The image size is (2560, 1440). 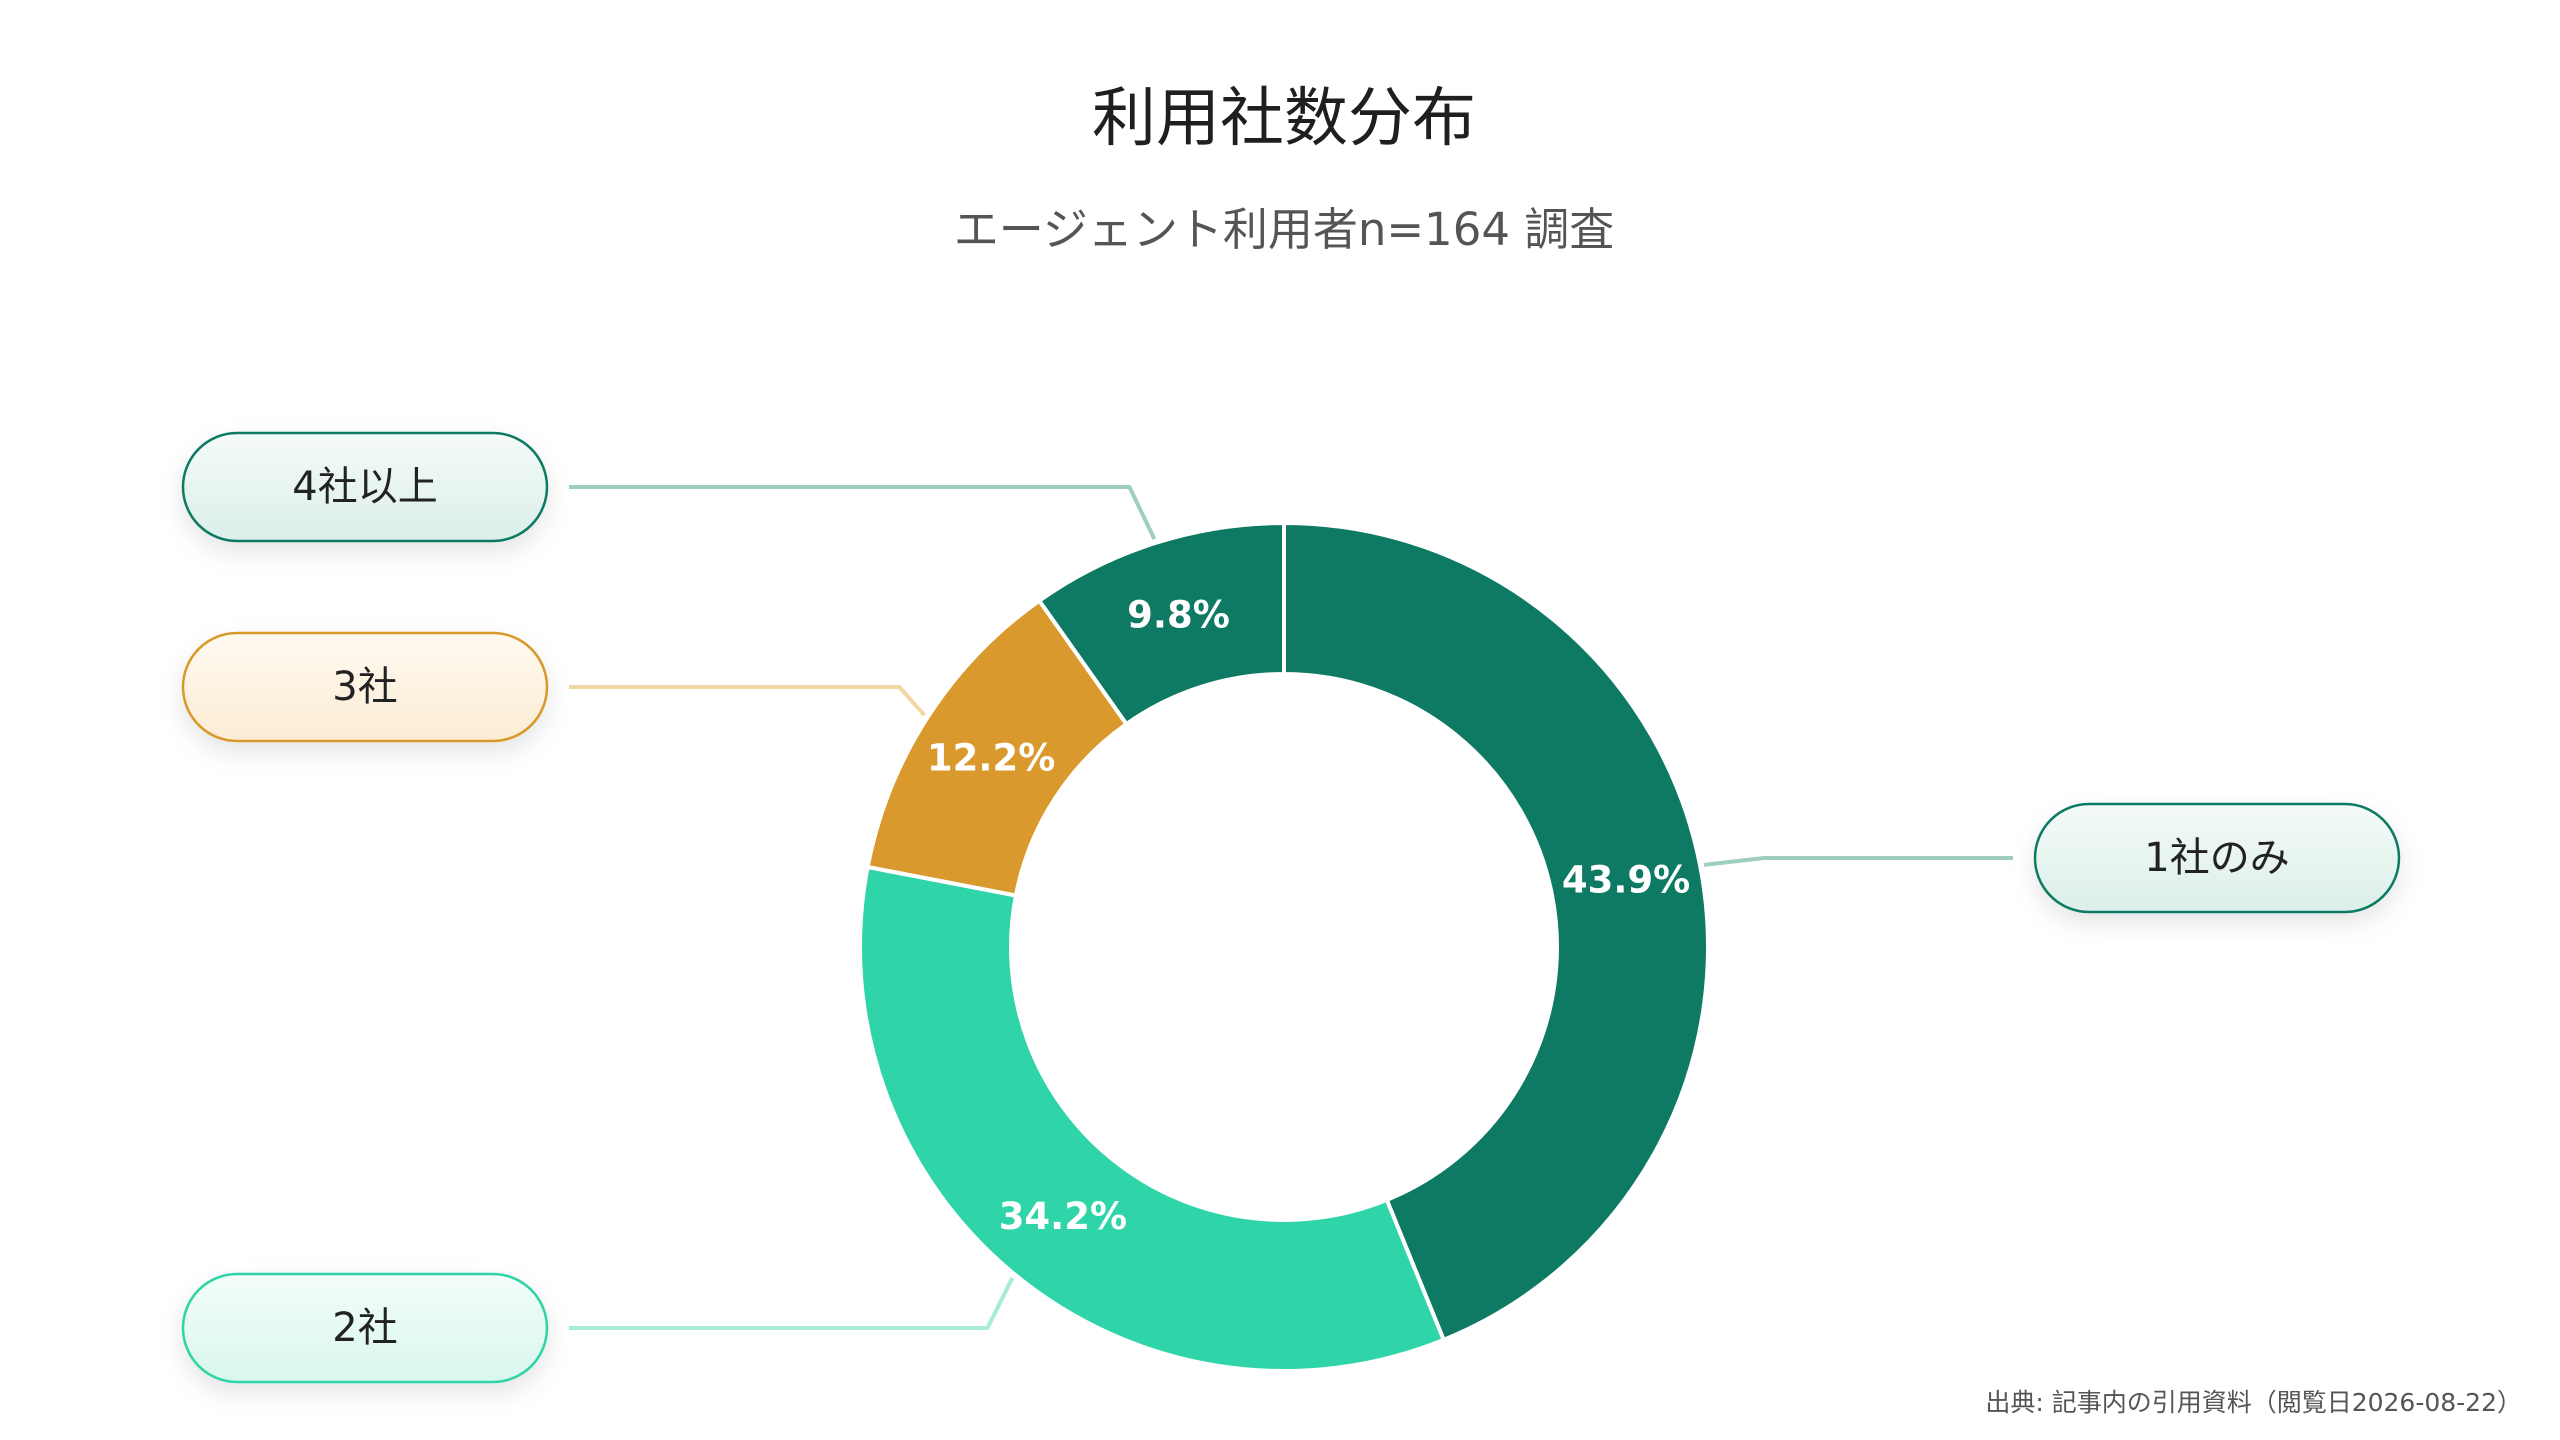 I want to click on slice-value-label-1: 43.9%, so click(x=1626, y=880).